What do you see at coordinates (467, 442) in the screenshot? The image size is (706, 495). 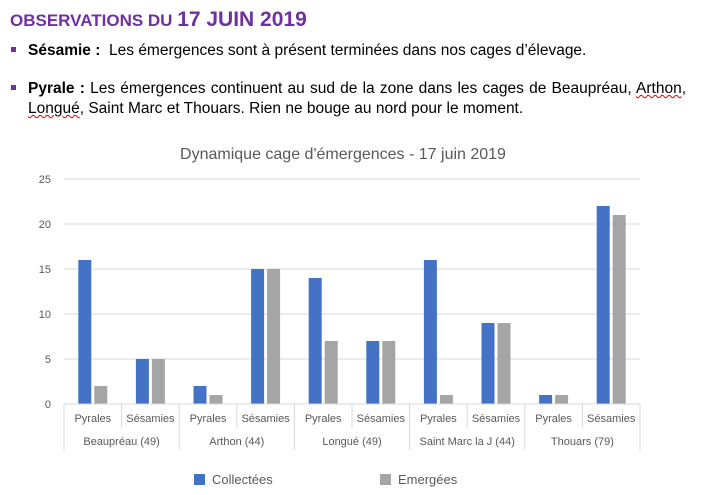 I see `x-group-label: Saint Marc la J (44)` at bounding box center [467, 442].